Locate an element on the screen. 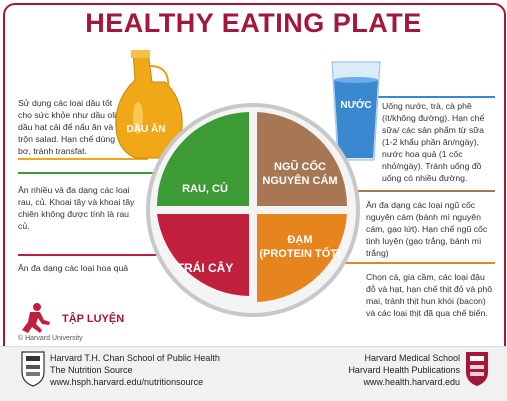 The width and height of the screenshot is (507, 401). protein-divider is located at coordinates (412, 263).